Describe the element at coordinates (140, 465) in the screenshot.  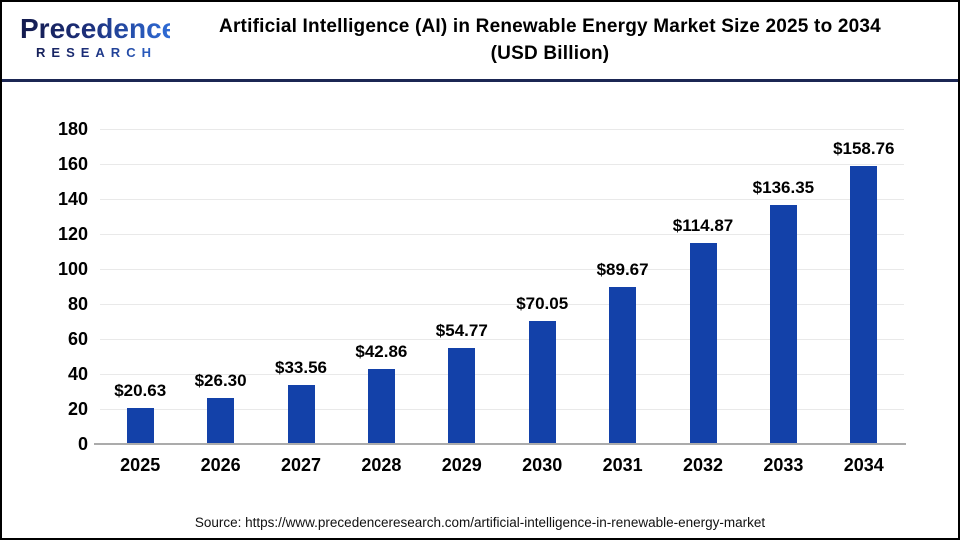
I see `x-tick-label-2025: 2025` at that location.